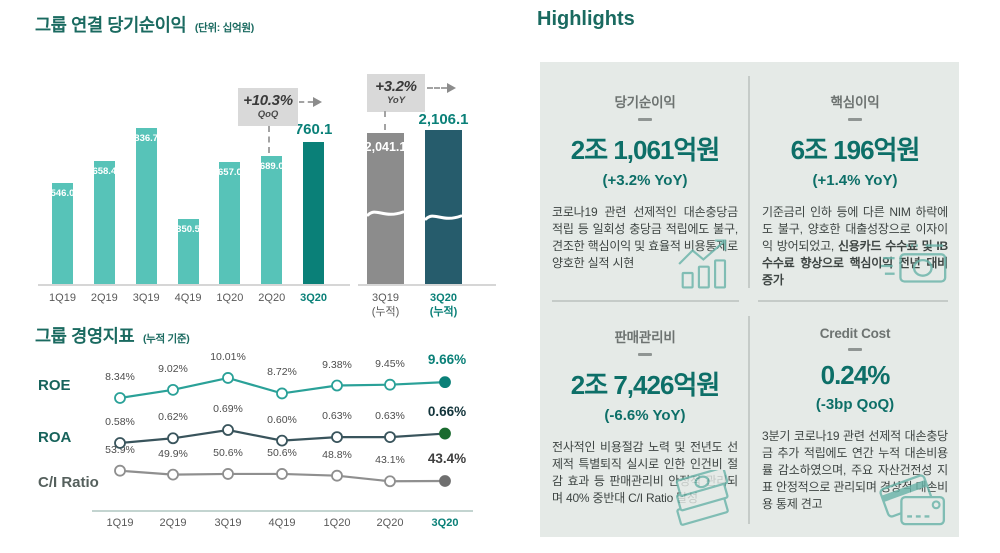 The image size is (1000, 553). Describe the element at coordinates (230, 172) in the screenshot. I see `bar-value-label: 657.0` at that location.